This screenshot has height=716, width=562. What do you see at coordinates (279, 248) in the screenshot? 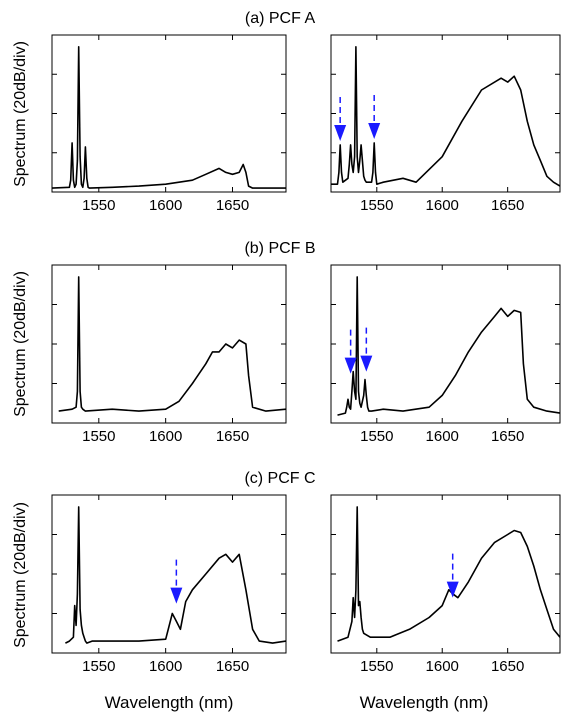
I see `panel-title: (b) PCF B` at bounding box center [279, 248].